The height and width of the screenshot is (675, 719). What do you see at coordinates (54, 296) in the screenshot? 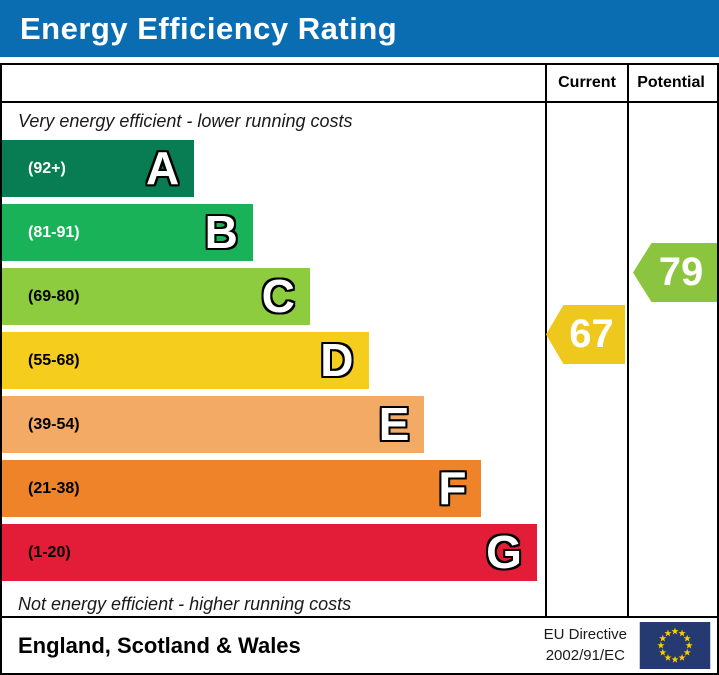
I see `band-range-c: (69-80)` at bounding box center [54, 296].